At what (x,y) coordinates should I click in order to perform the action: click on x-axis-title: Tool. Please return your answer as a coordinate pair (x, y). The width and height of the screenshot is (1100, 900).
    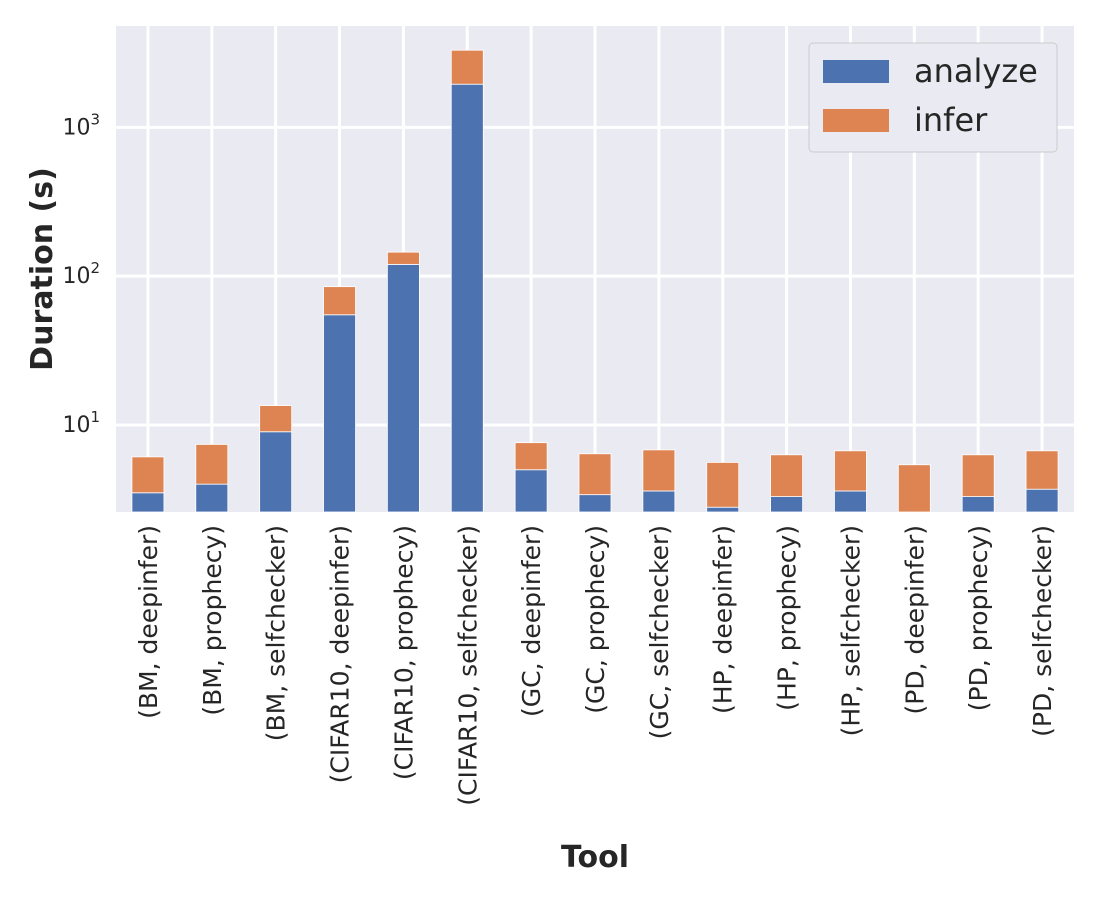
    Looking at the image, I should click on (595, 857).